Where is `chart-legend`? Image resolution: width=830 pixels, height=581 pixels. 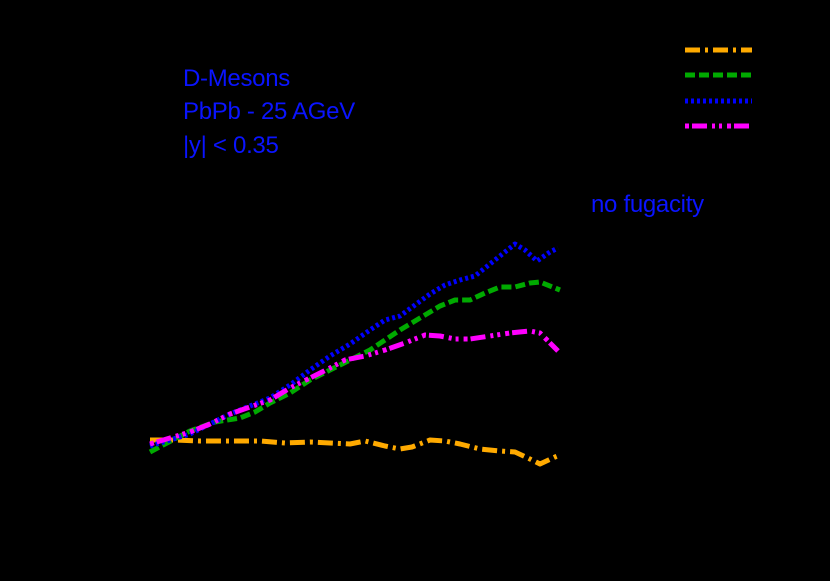 chart-legend is located at coordinates (718, 88).